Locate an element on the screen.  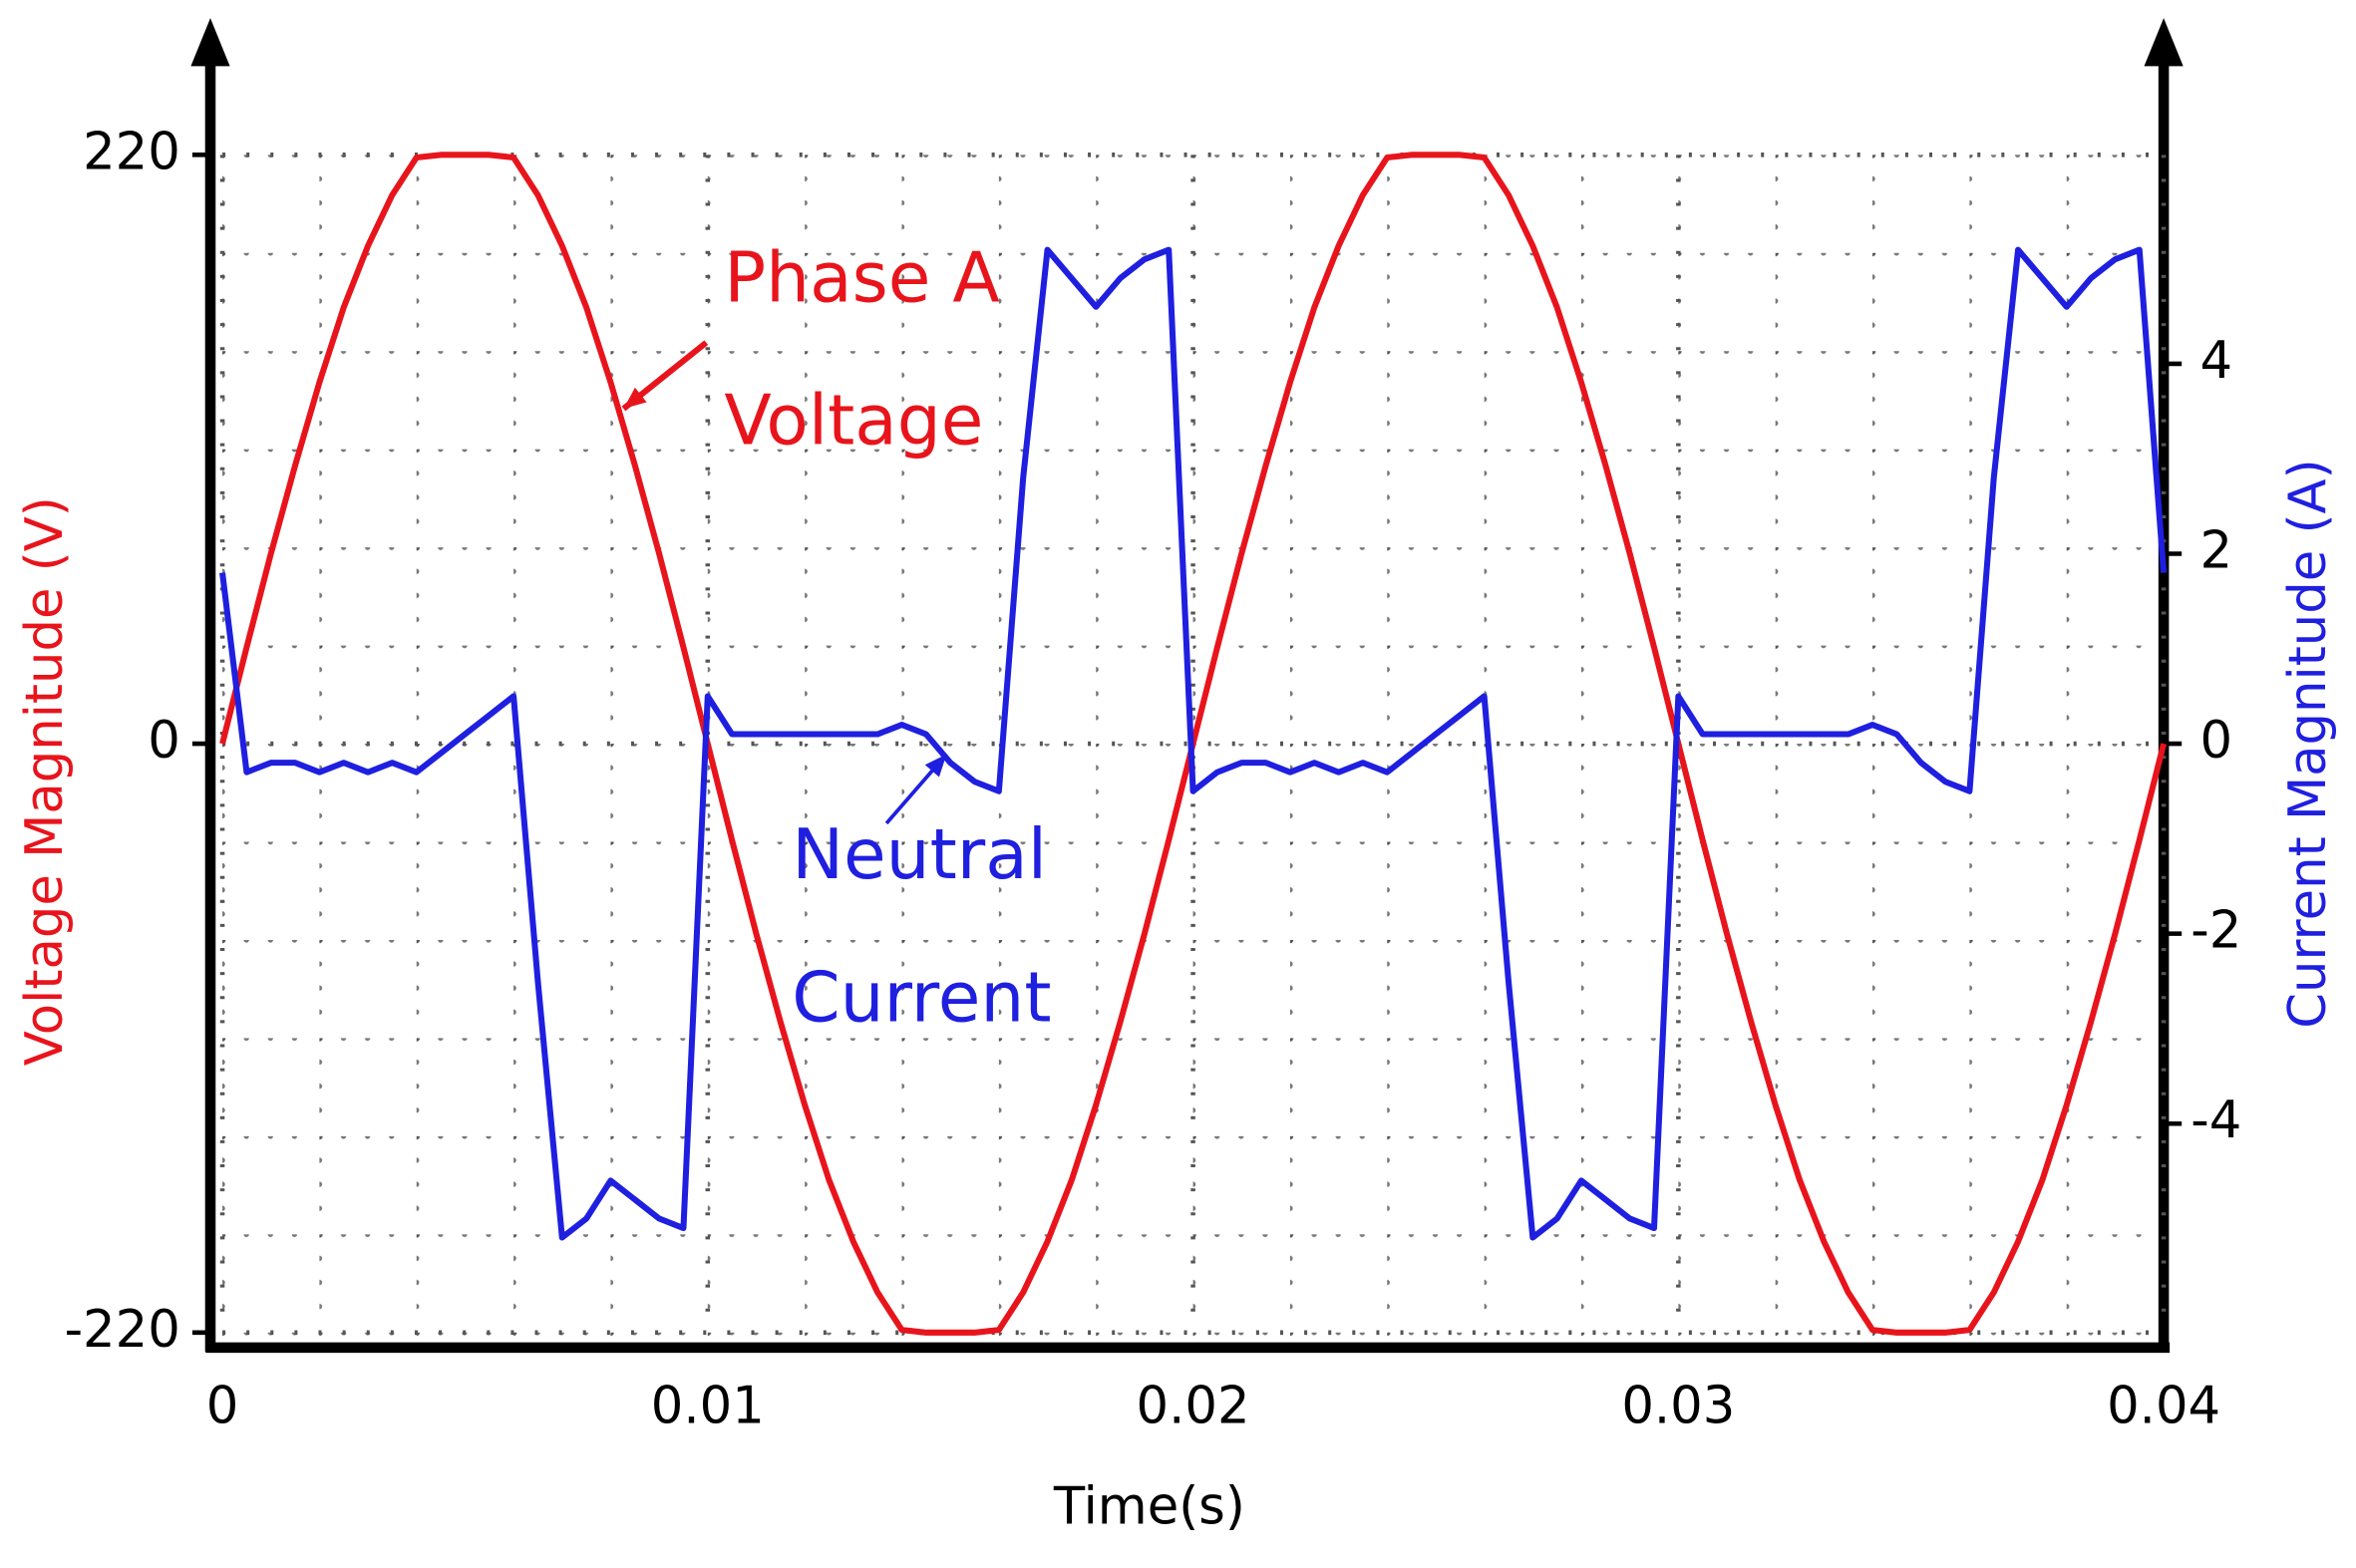
y2-axis-label: Current Magnitude (A) is located at coordinates (2308, 743).